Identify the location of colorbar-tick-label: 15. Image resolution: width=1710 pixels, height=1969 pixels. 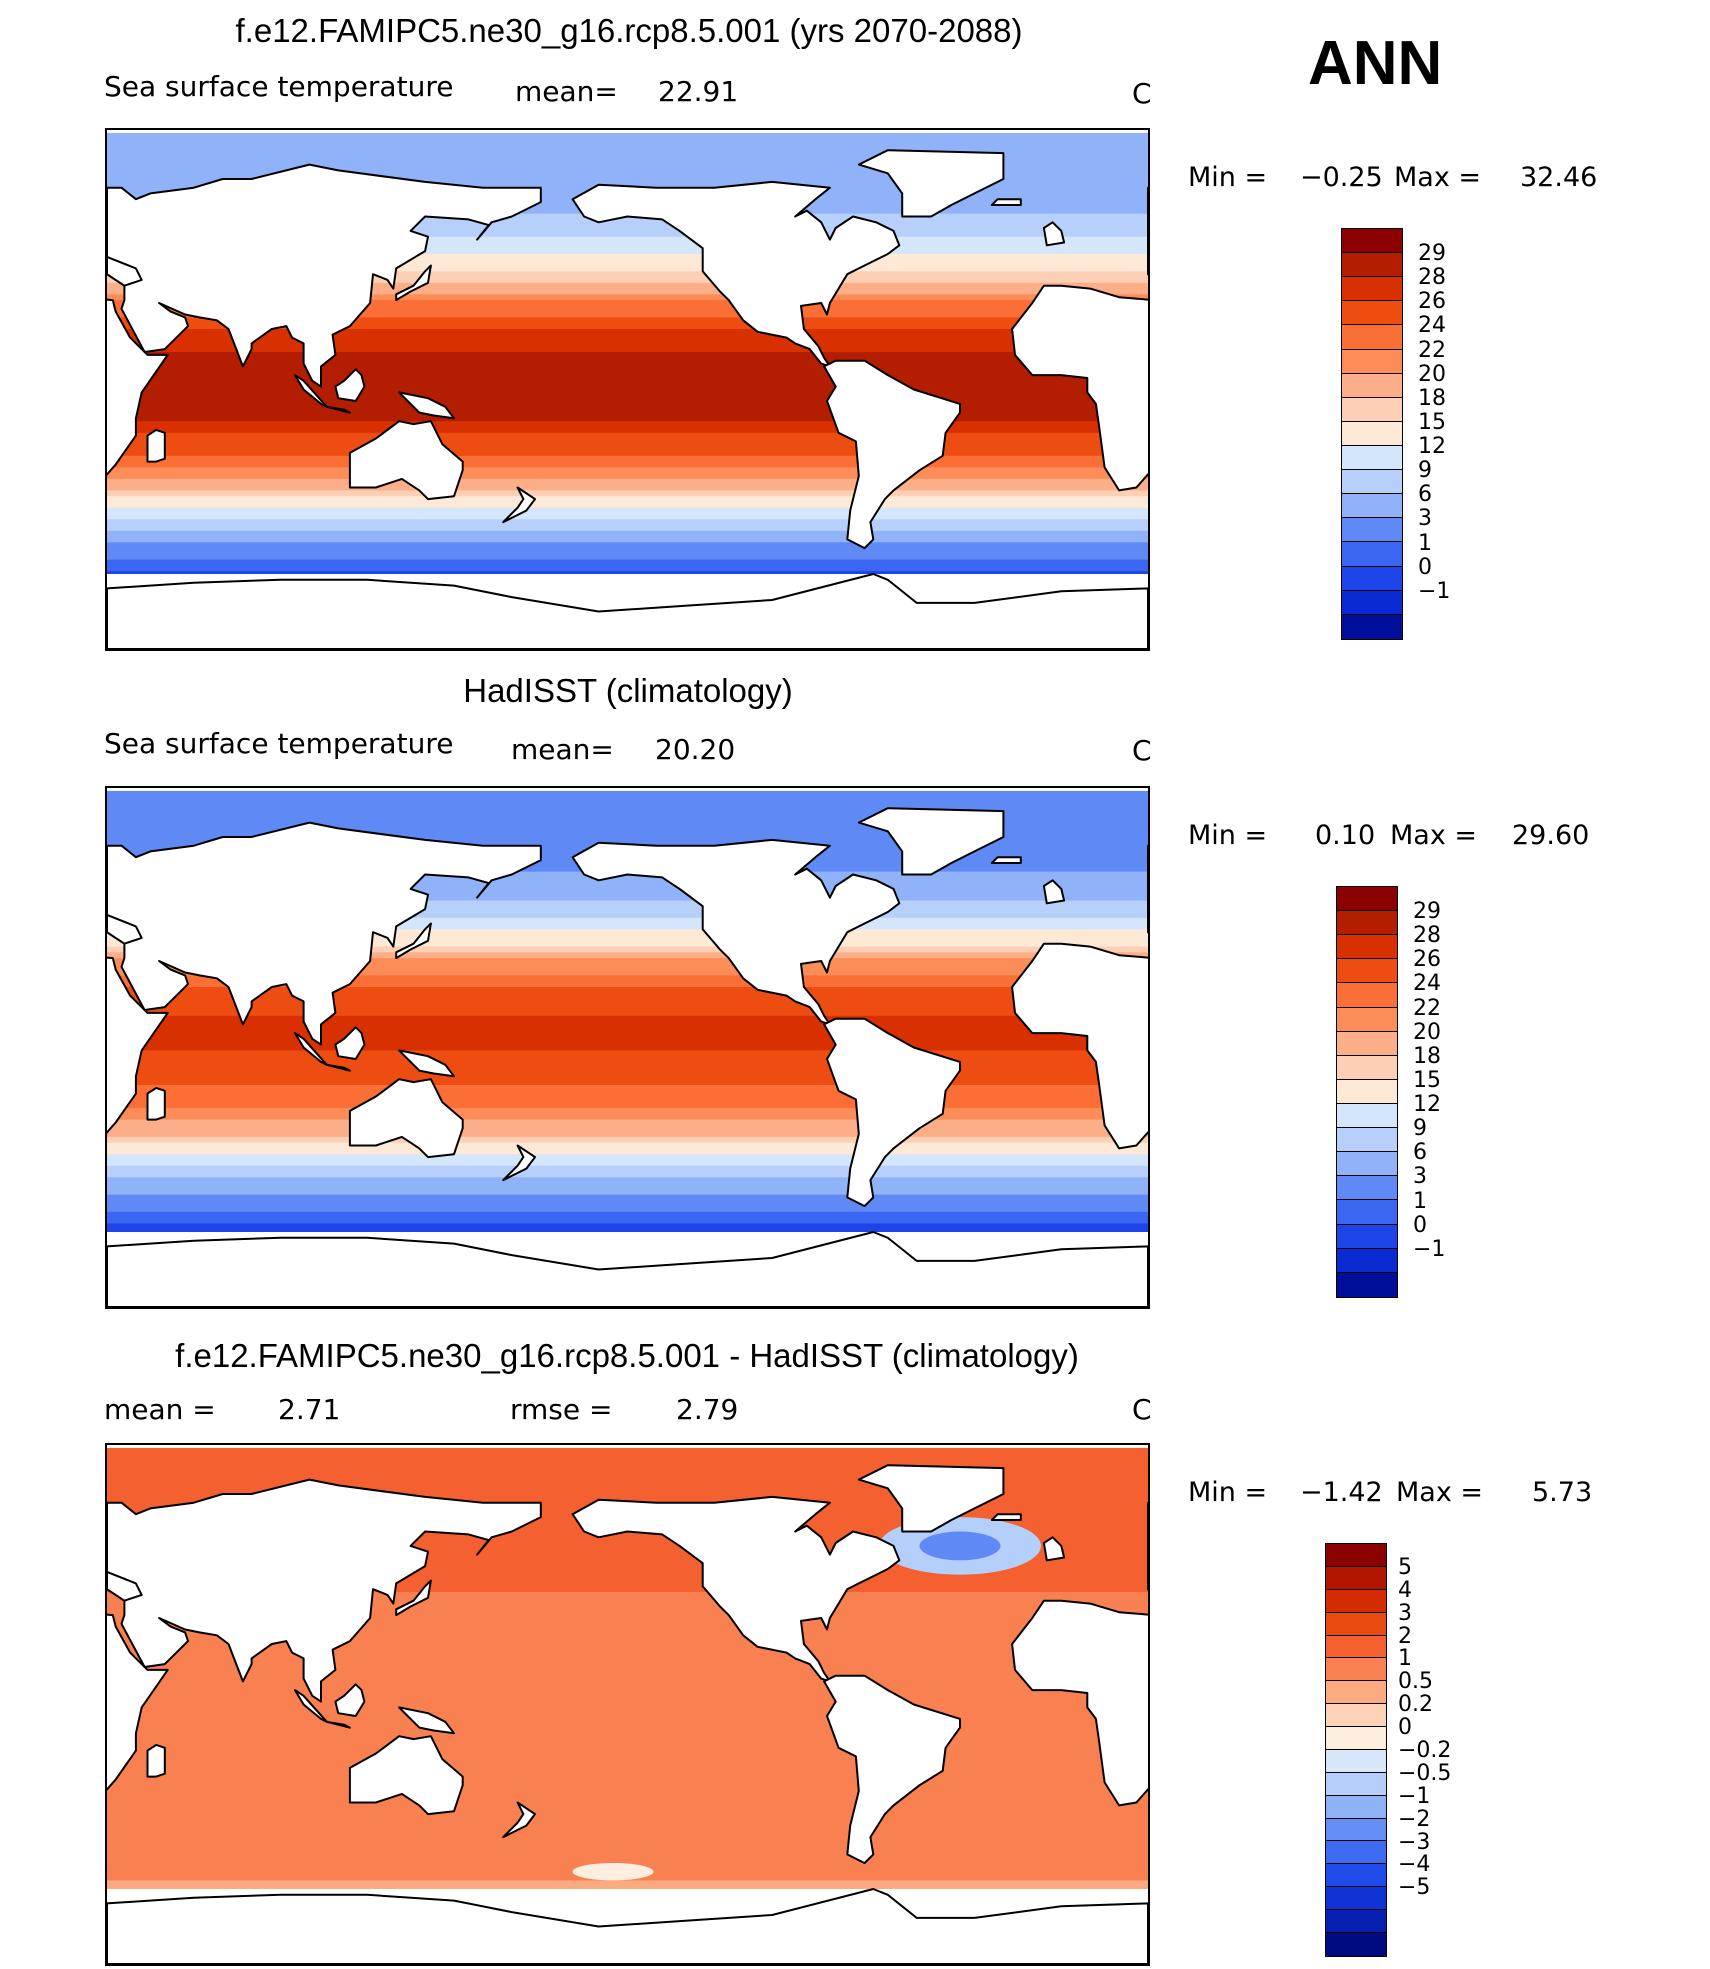
(1427, 1080).